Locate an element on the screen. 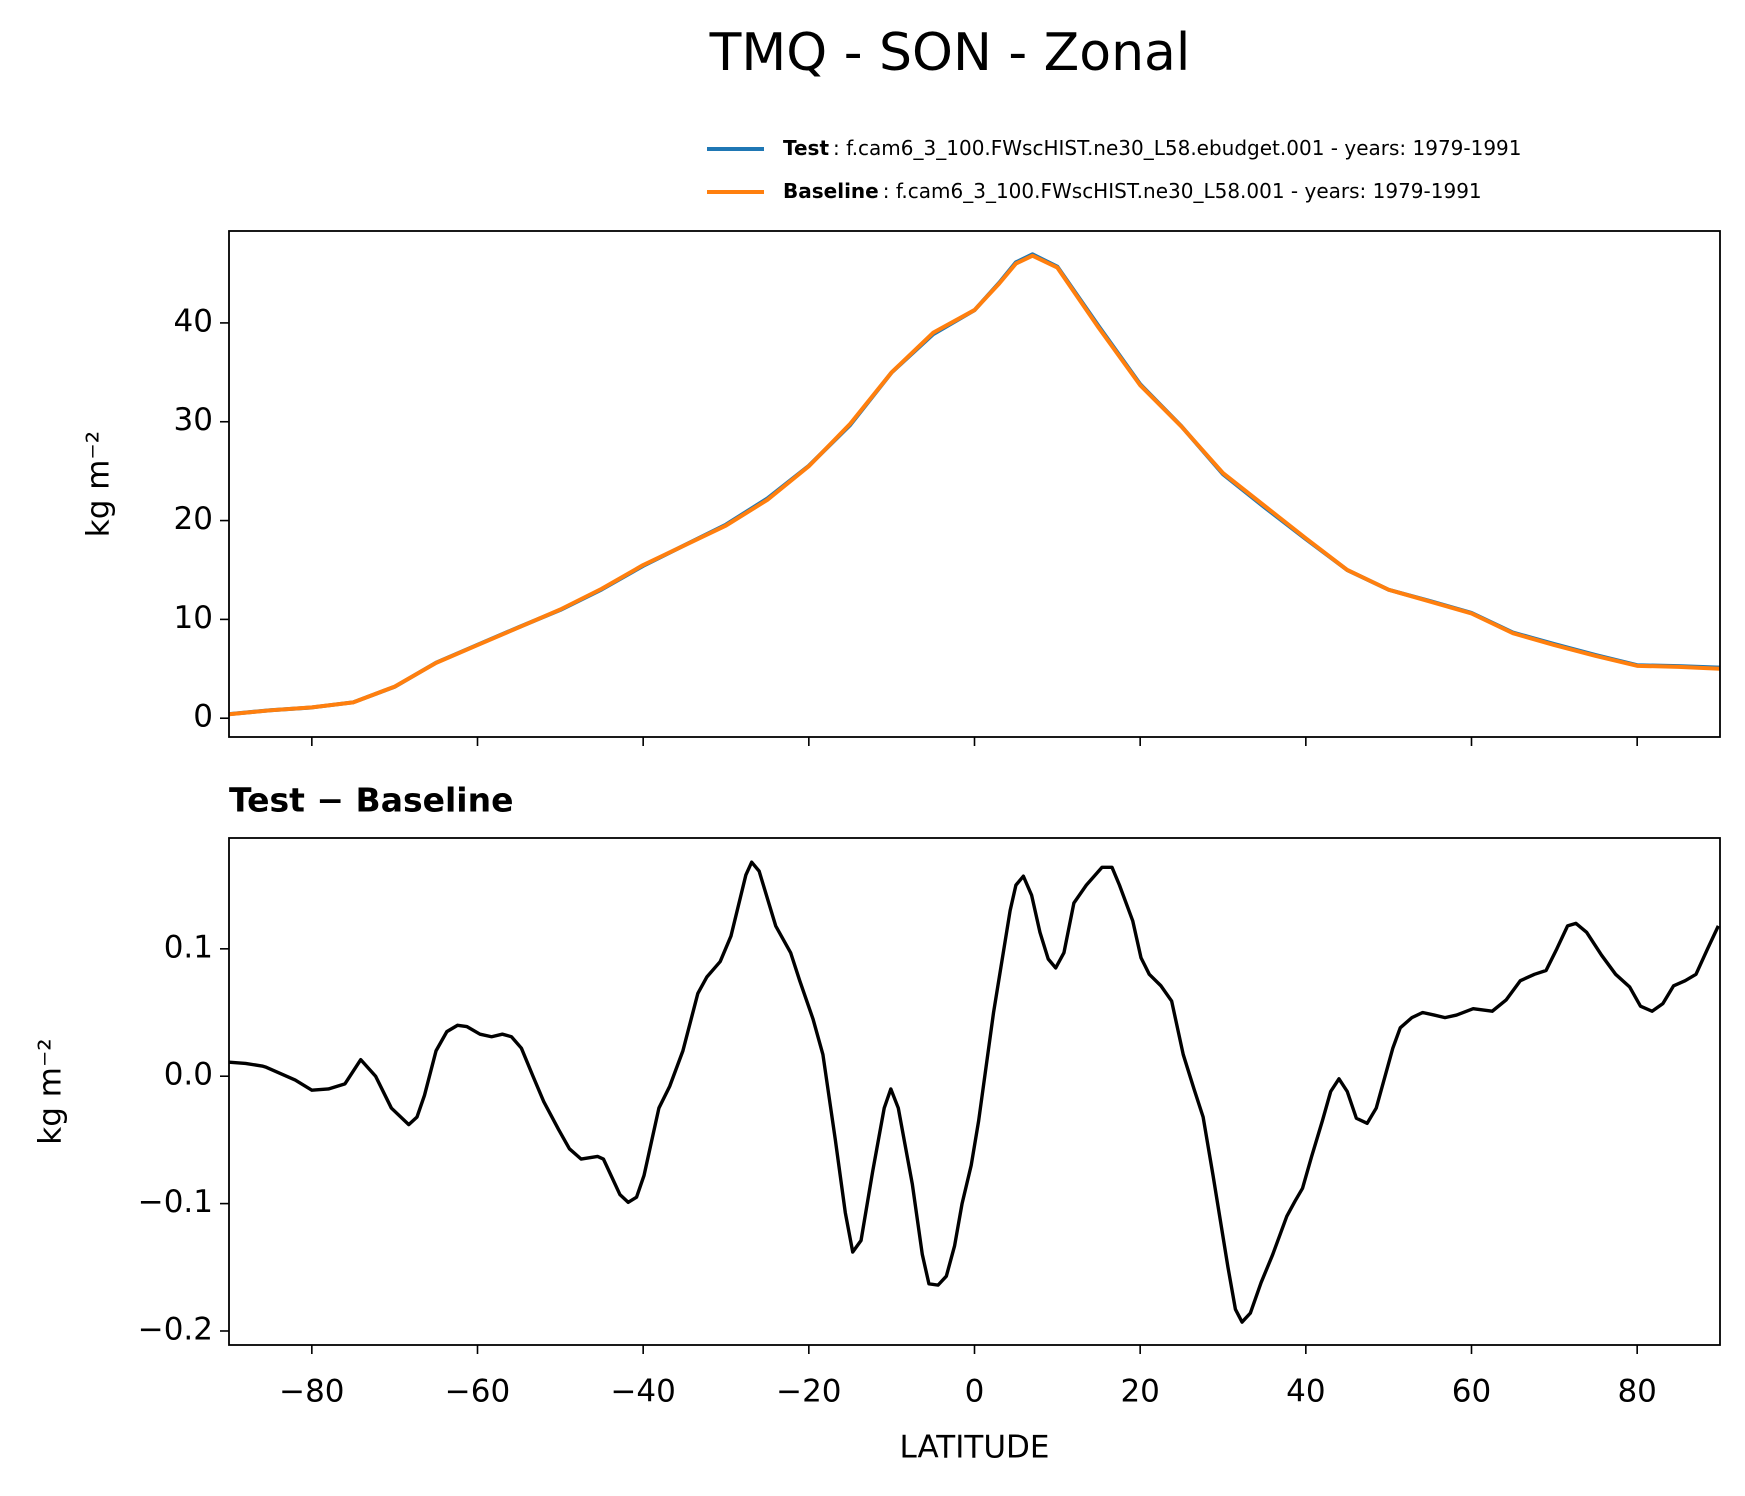 This screenshot has width=1745, height=1496. chart-title: TMQ - SON - Zonal is located at coordinates (950, 53).